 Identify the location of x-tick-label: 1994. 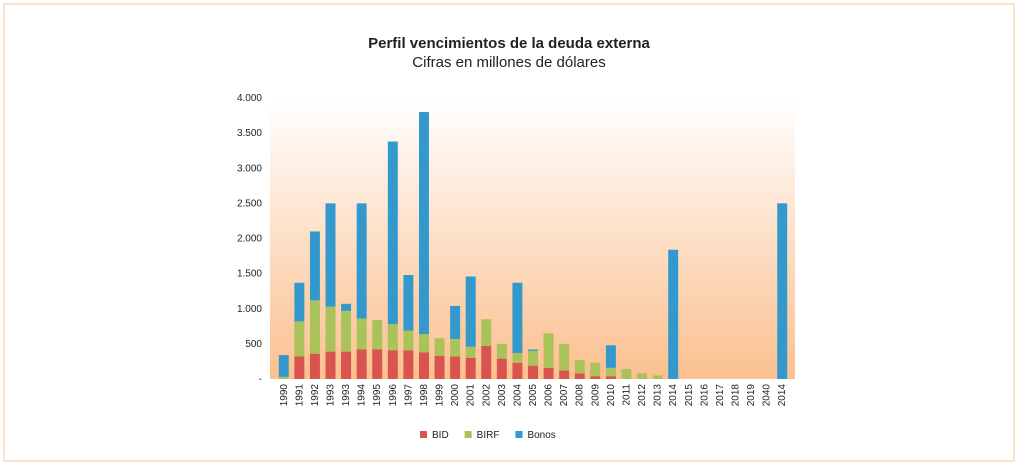
(362, 395).